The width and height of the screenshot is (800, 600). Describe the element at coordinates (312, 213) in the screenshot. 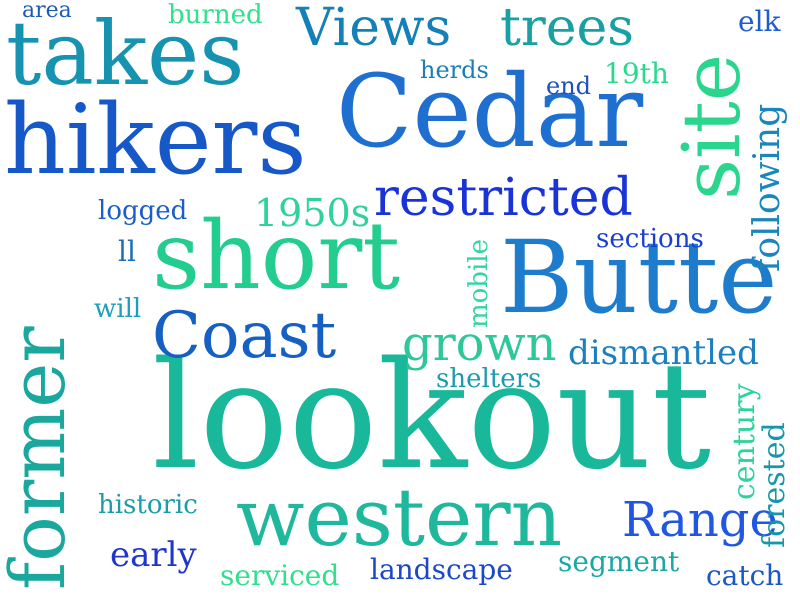

I see `word-1950s: 1950s` at that location.